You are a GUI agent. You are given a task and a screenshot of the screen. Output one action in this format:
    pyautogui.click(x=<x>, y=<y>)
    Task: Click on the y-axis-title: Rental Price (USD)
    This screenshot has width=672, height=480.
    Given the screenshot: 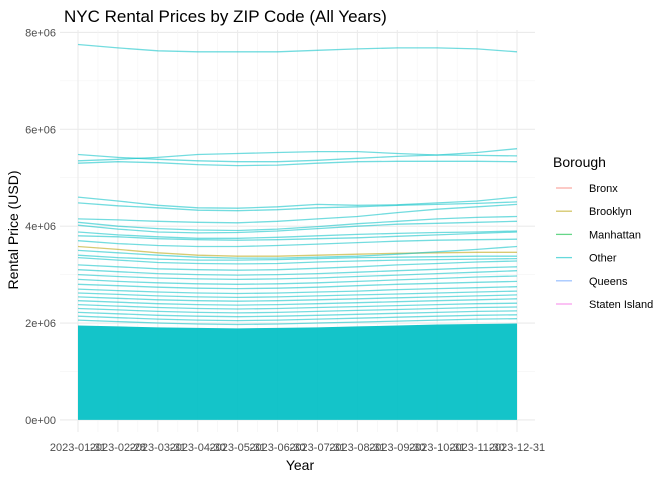 What is the action you would take?
    pyautogui.click(x=13, y=229)
    